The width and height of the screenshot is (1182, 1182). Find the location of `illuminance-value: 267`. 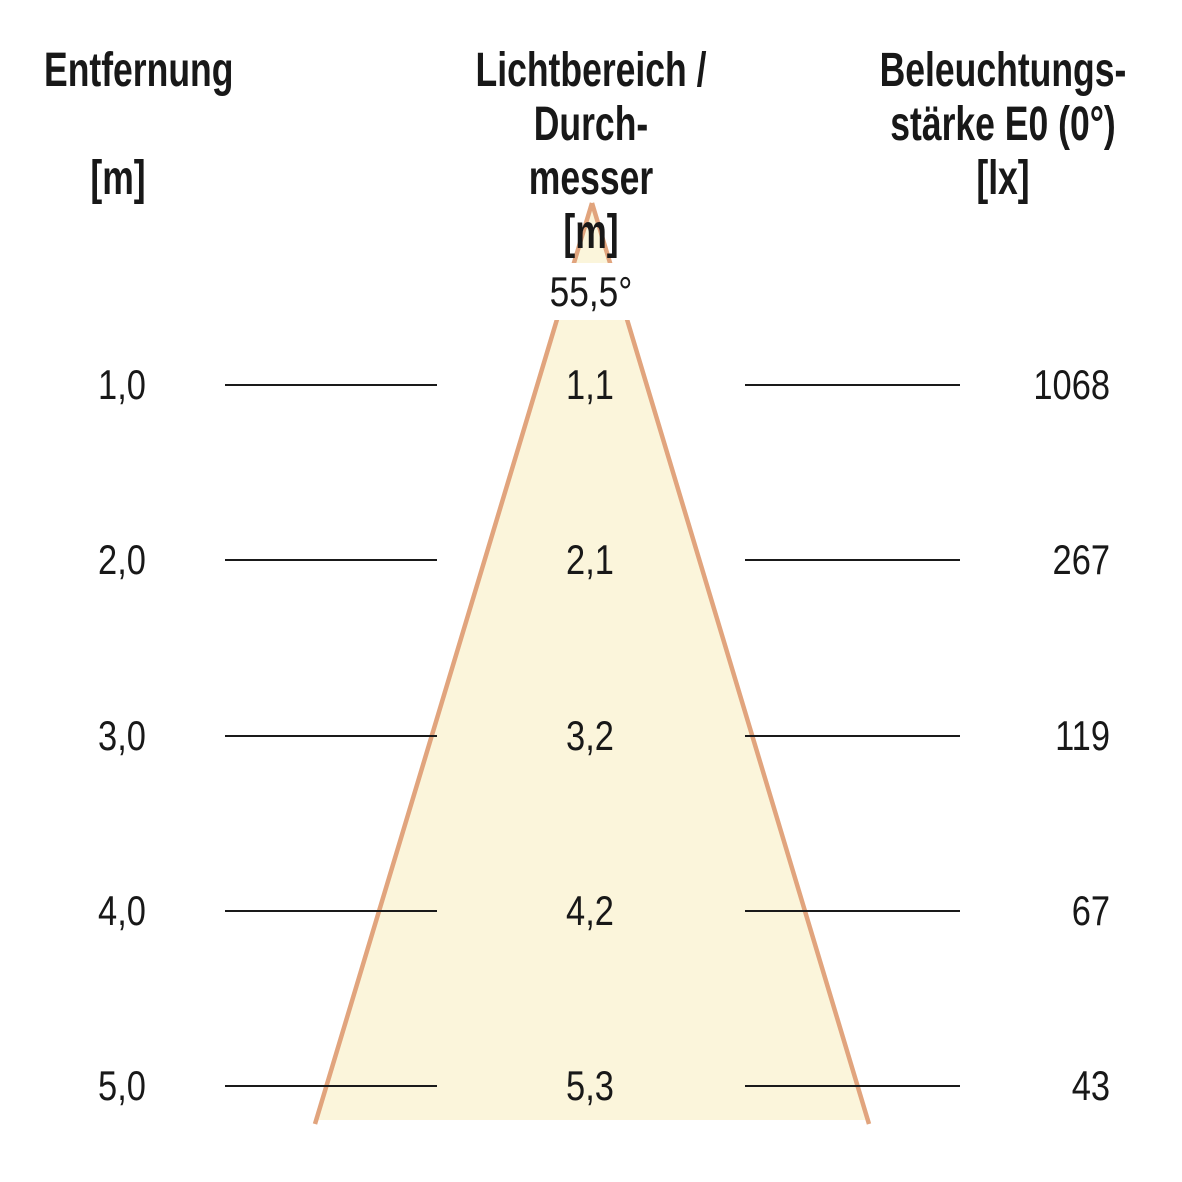

illuminance-value: 267 is located at coordinates (1081, 559).